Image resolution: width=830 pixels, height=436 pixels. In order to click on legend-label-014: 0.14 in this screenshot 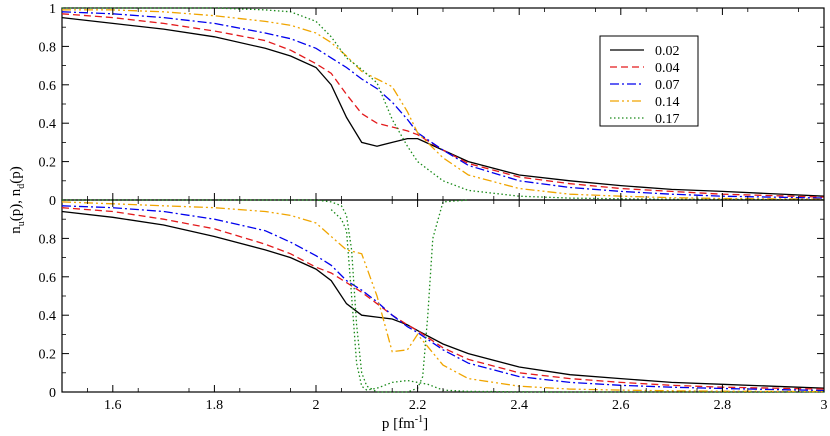, I will do `click(667, 102)`.